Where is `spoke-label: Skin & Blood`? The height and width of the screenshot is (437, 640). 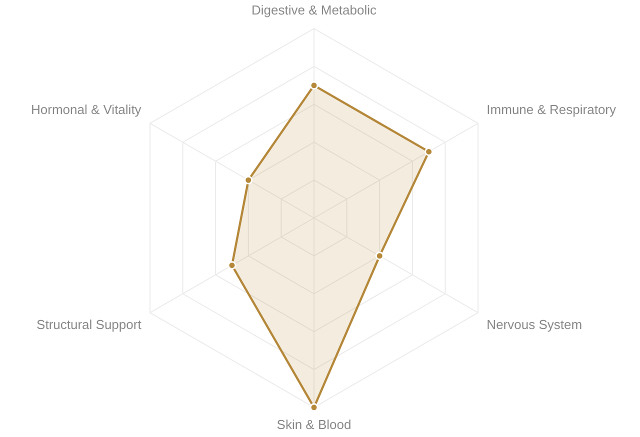 spoke-label: Skin & Blood is located at coordinates (314, 424).